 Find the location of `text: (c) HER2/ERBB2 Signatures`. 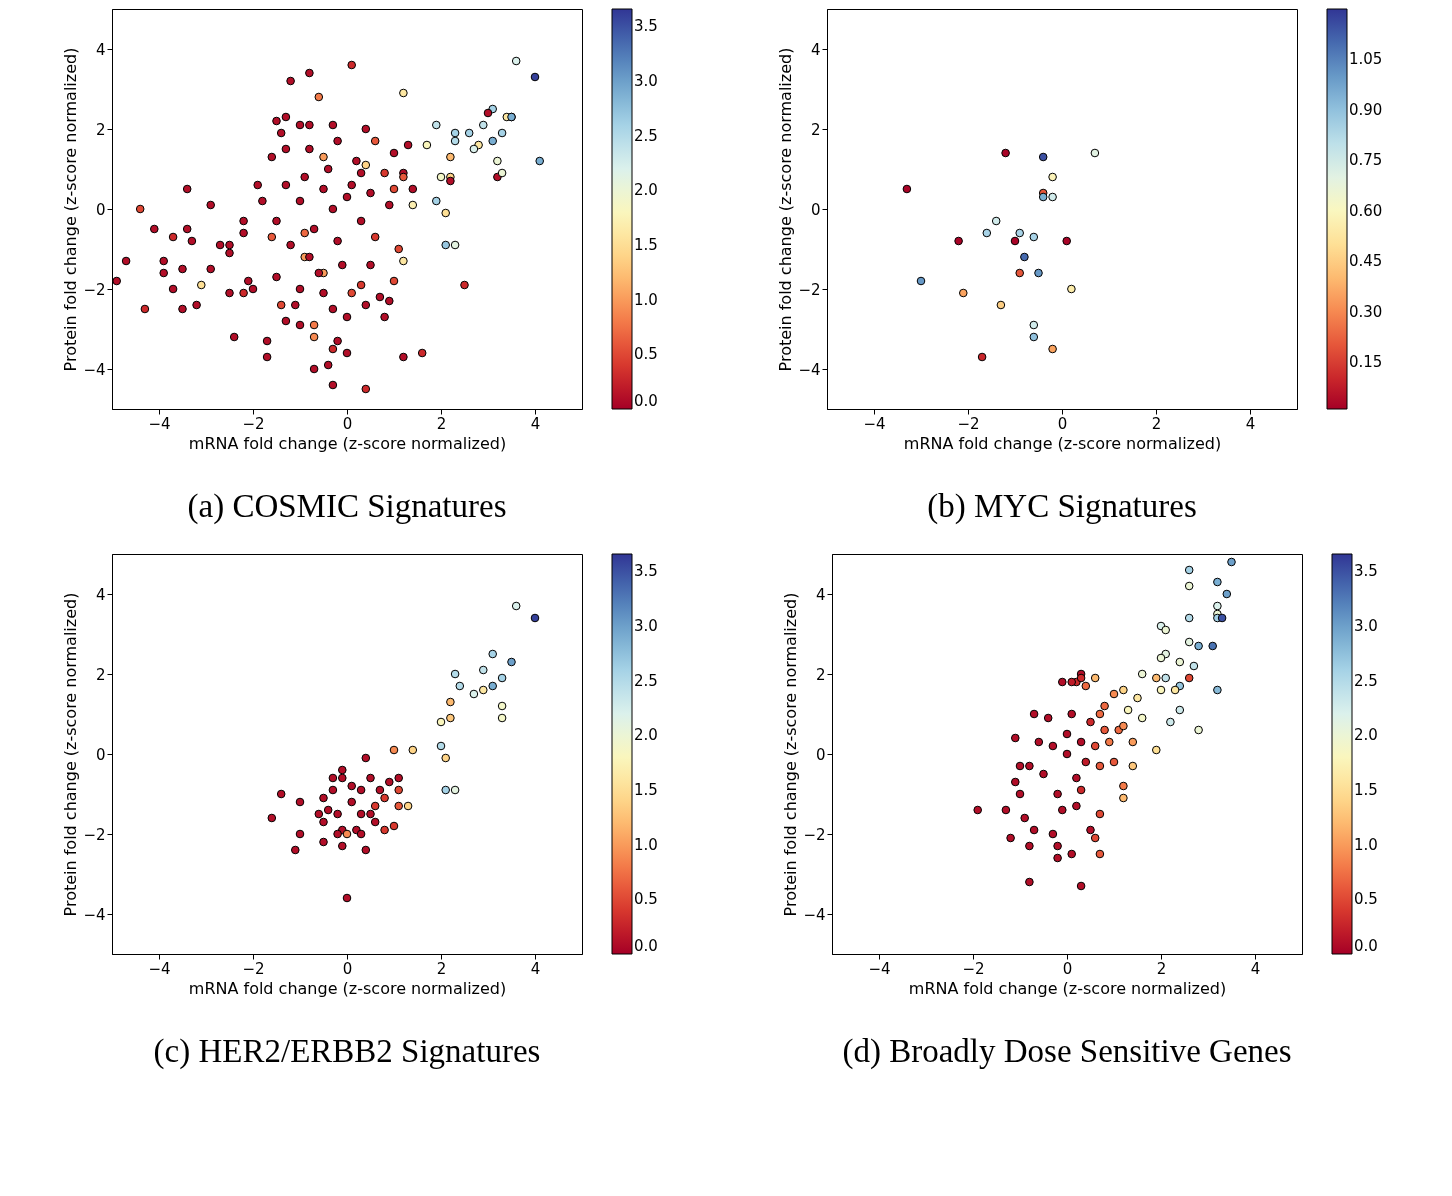

text: (c) HER2/ERBB2 Signatures is located at coordinates (347, 1051).